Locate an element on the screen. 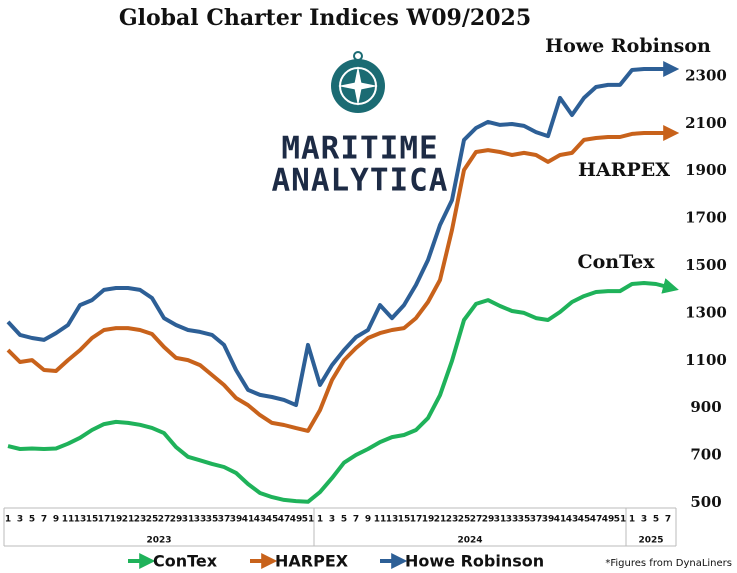  legend-label: Howe Robinson is located at coordinates (474, 561).